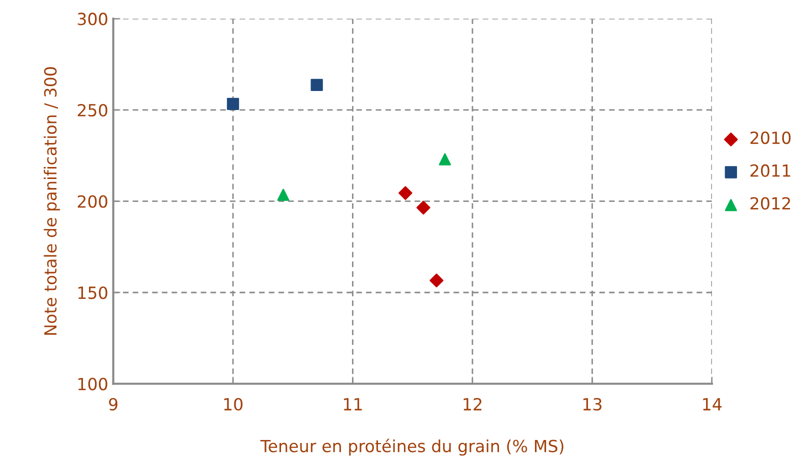 Image resolution: width=809 pixels, height=468 pixels. I want to click on x-tick-label: 12, so click(473, 404).